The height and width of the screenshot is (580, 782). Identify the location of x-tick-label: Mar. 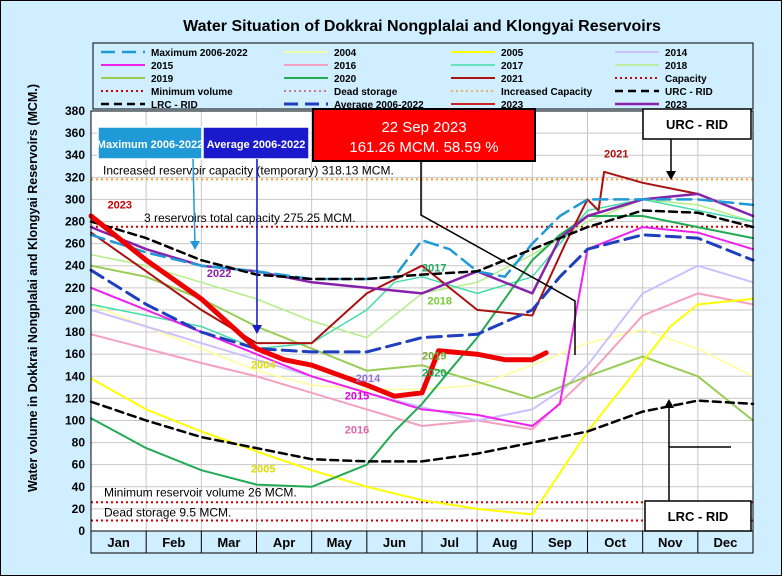
(228, 542).